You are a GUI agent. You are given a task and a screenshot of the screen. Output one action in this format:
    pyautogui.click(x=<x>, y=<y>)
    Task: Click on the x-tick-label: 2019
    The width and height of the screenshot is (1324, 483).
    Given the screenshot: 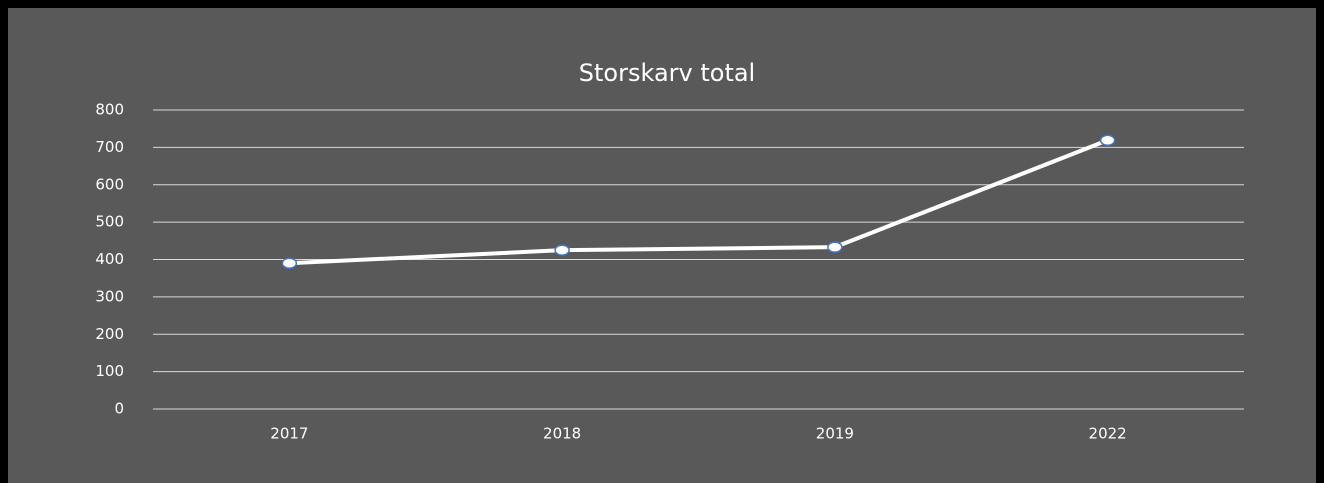 What is the action you would take?
    pyautogui.click(x=835, y=434)
    